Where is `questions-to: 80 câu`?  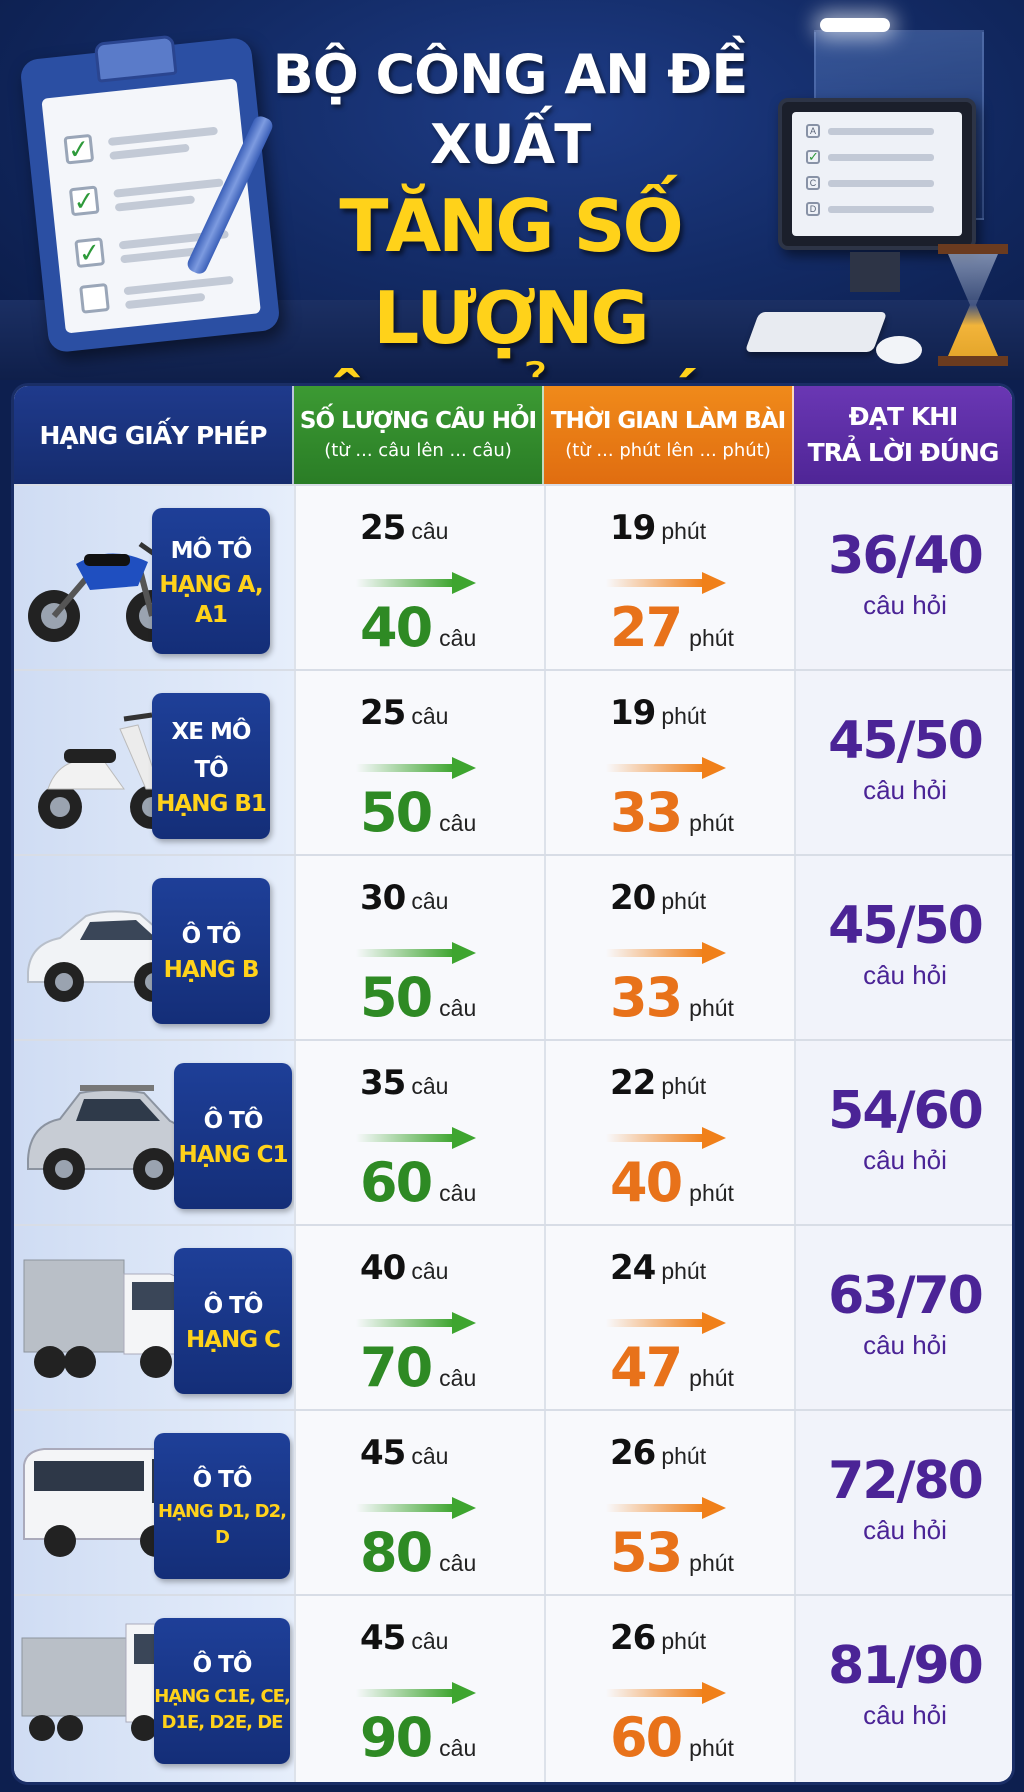
questions-to: 80 câu is located at coordinates (418, 1552).